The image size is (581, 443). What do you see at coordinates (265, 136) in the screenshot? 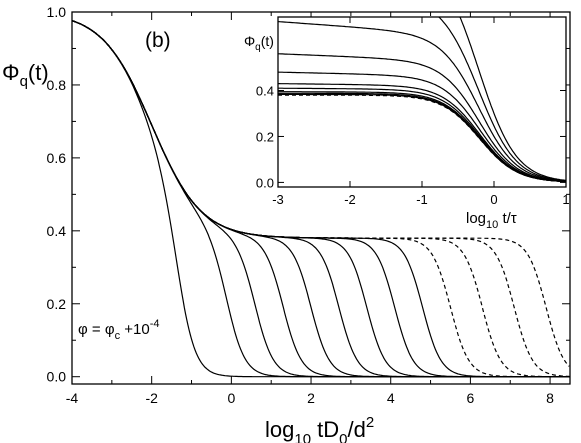
I see `inset-y-tick-label: 0.2` at bounding box center [265, 136].